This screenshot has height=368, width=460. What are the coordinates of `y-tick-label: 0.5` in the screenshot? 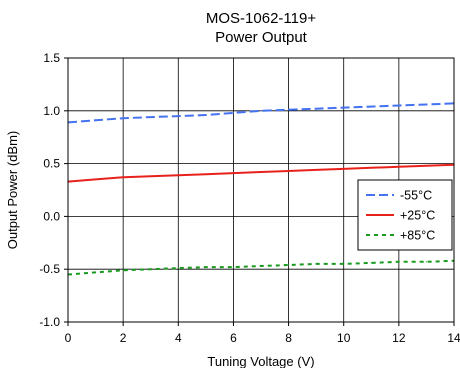 It's located at (51, 164).